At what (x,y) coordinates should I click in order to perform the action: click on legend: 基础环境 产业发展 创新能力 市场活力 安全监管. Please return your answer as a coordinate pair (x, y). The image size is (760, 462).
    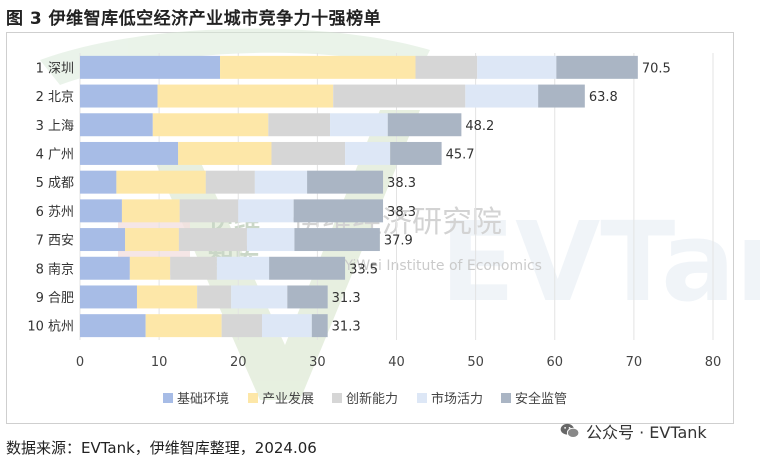
    Looking at the image, I should click on (365, 399).